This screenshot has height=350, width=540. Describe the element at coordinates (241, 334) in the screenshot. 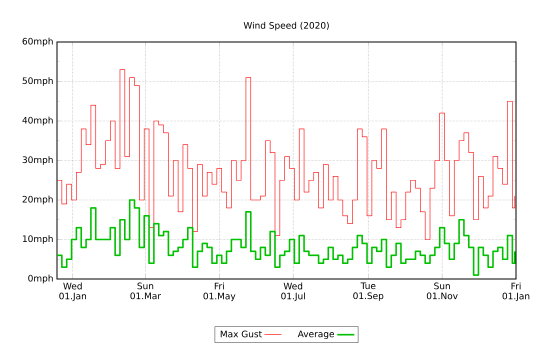

I see `legend-label: Max Gust` at that location.